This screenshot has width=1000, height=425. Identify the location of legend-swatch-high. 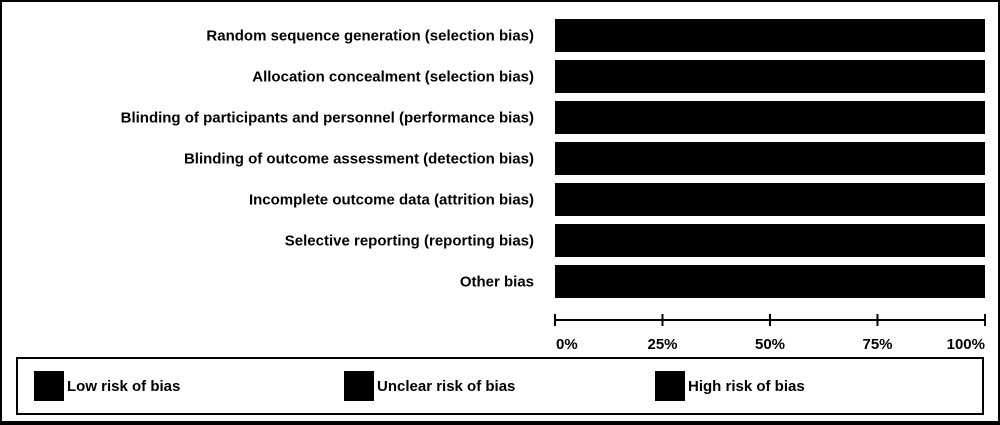
(670, 386).